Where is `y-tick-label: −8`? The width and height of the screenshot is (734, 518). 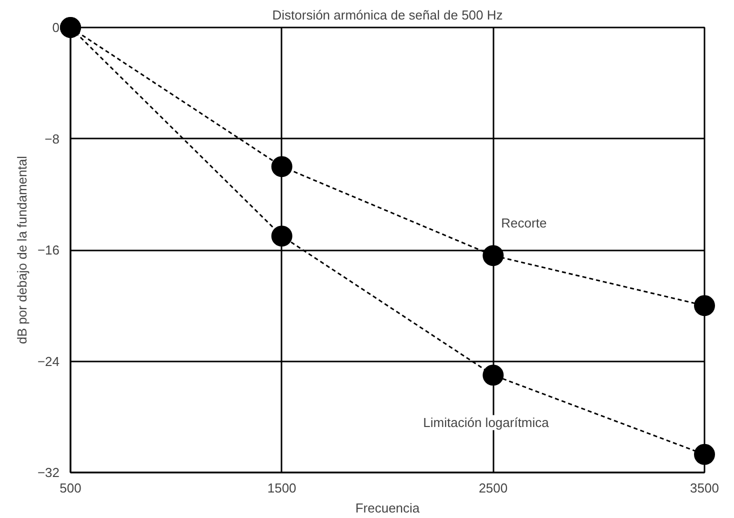 y-tick-label: −8 is located at coordinates (52, 138).